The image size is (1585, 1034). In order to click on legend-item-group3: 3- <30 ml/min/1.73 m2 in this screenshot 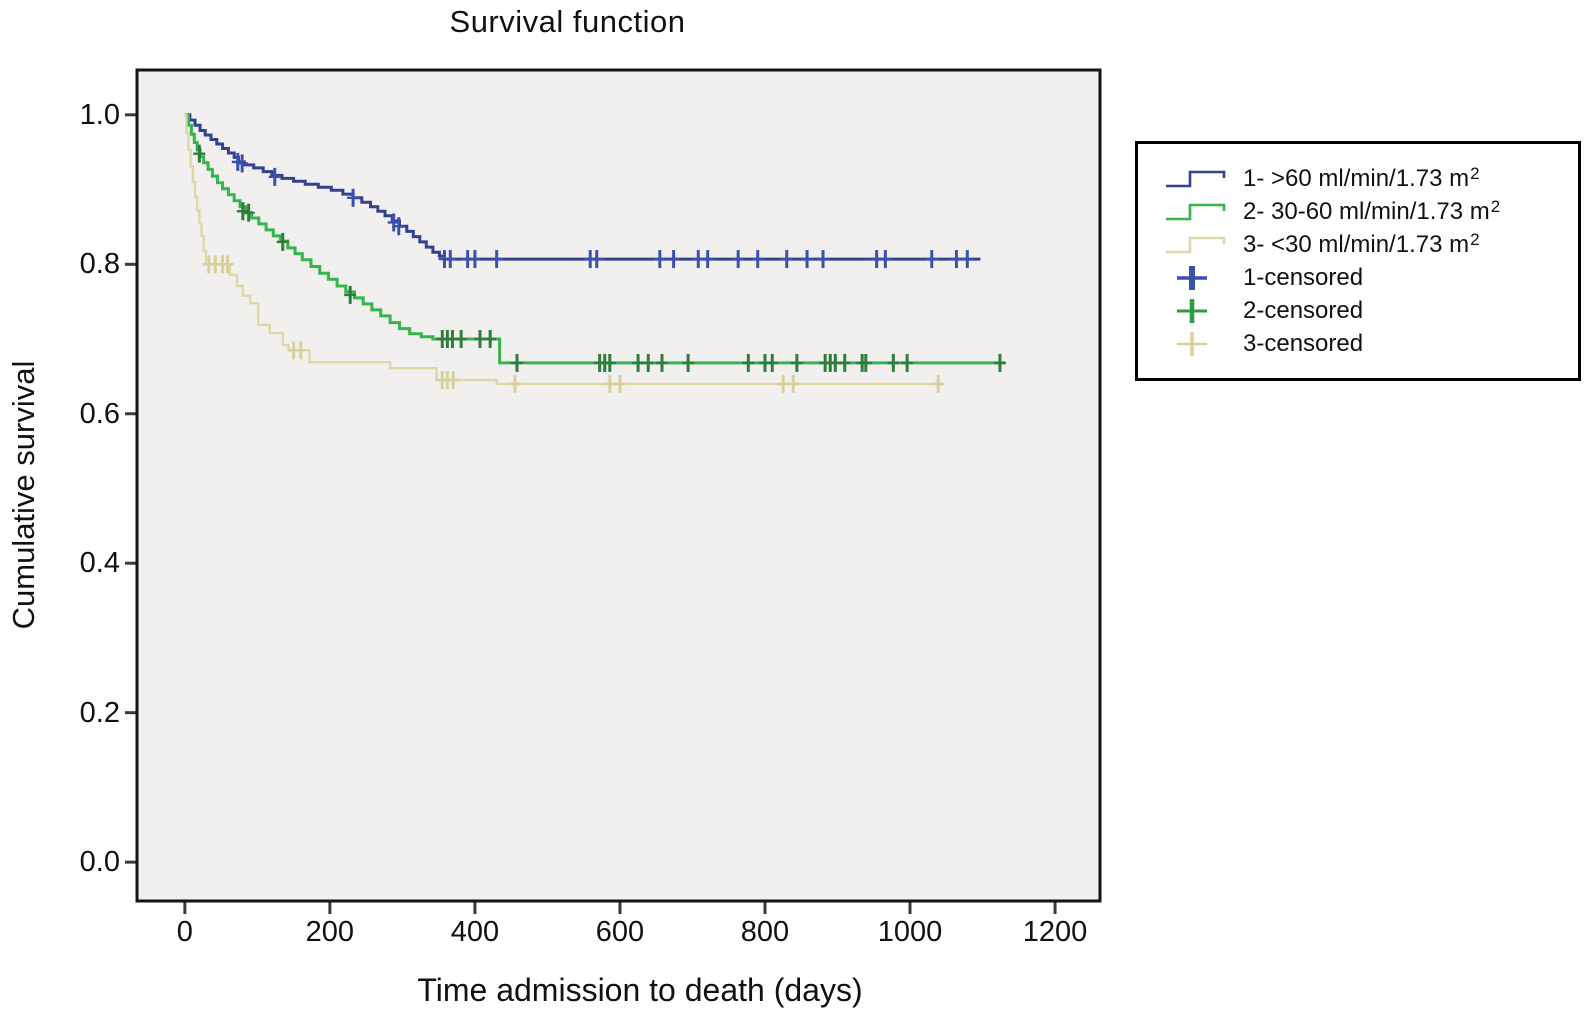, I will do `click(1370, 244)`.